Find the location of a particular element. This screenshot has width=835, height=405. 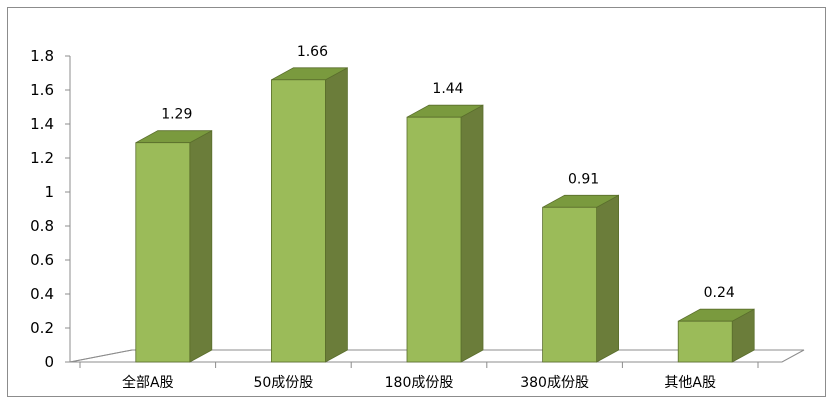

data-label: 0.91 is located at coordinates (583, 179).